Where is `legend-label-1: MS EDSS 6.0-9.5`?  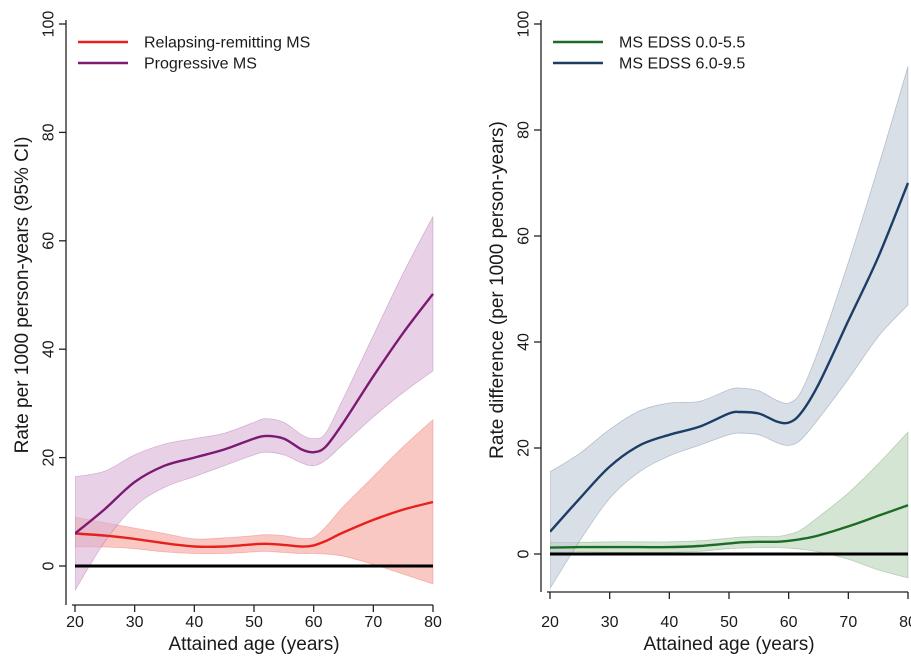
legend-label-1: MS EDSS 6.0-9.5 is located at coordinates (682, 64).